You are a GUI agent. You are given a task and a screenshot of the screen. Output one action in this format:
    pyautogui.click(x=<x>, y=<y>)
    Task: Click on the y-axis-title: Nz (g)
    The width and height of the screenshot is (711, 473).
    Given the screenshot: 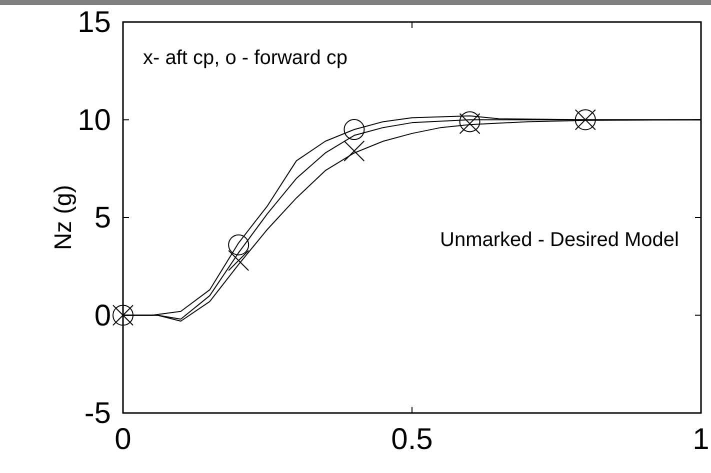 What is the action you would take?
    pyautogui.click(x=63, y=217)
    